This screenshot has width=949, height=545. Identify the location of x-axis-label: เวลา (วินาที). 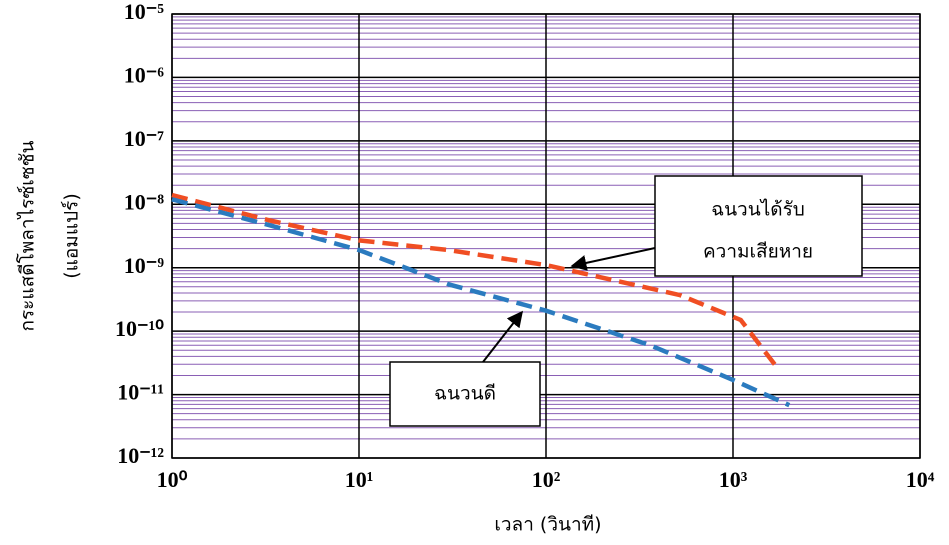
(547, 525).